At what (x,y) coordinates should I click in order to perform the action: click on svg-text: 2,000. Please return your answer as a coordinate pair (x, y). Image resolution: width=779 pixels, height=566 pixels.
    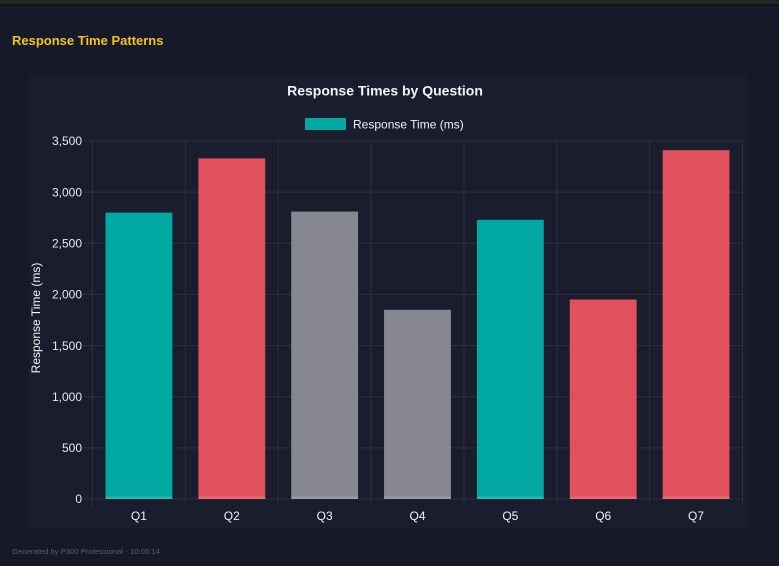
    Looking at the image, I should click on (67, 295).